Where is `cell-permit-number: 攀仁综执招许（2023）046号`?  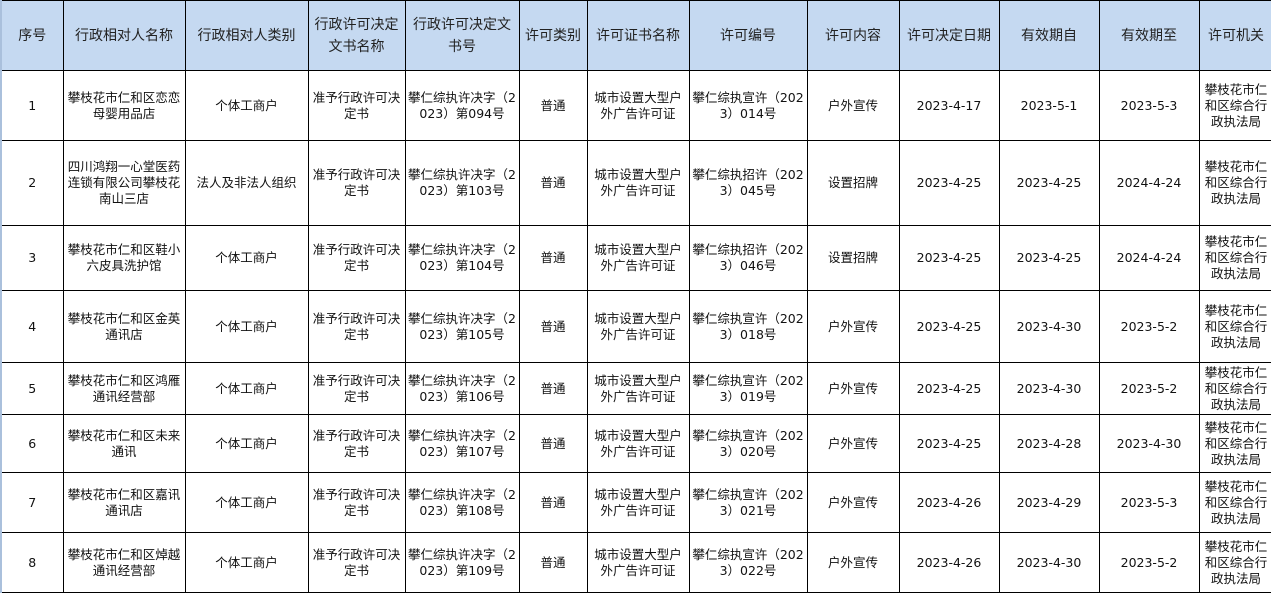 cell-permit-number: 攀仁综执招许（2023）046号 is located at coordinates (748, 258).